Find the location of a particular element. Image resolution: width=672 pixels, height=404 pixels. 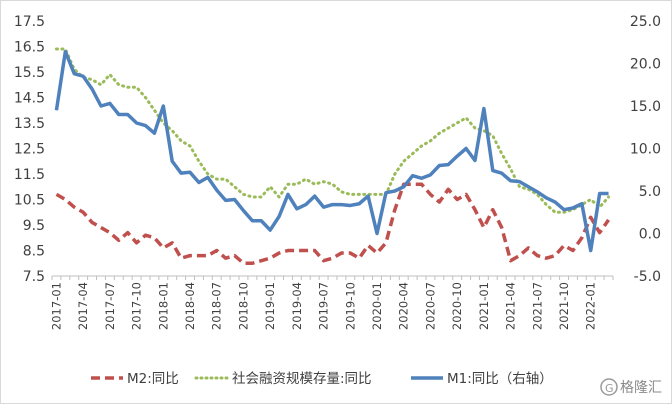

left-y-tick-label: 12.5 is located at coordinates (29, 150).